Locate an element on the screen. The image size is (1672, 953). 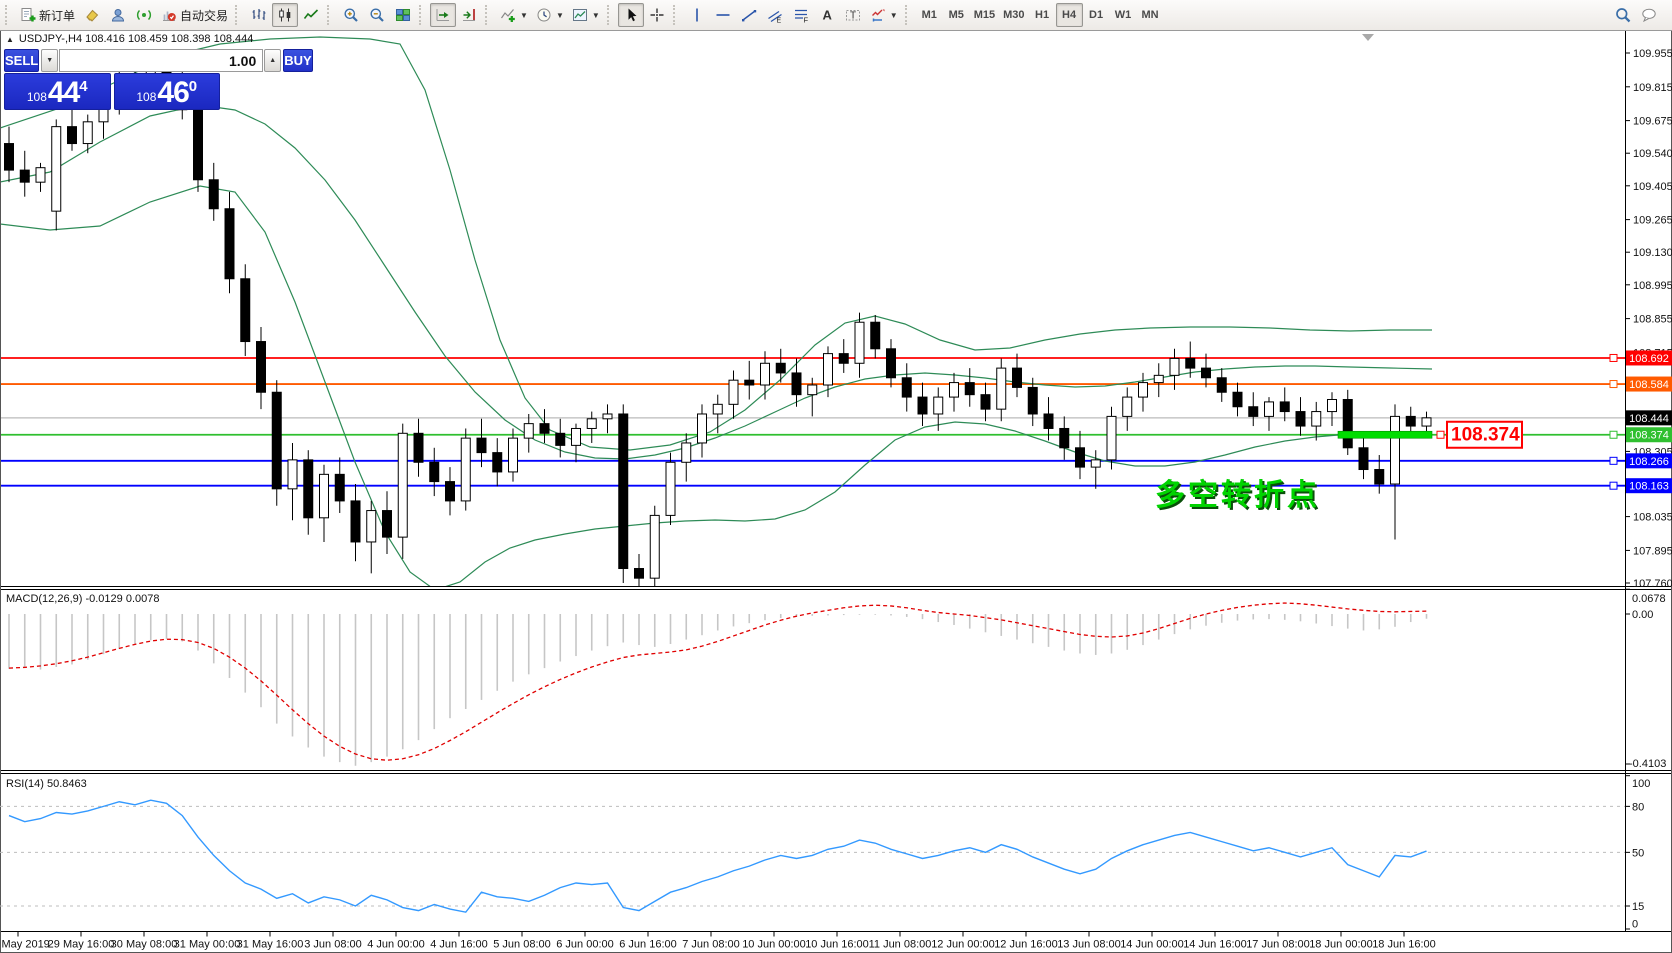
hline-108.692 is located at coordinates (812, 357).